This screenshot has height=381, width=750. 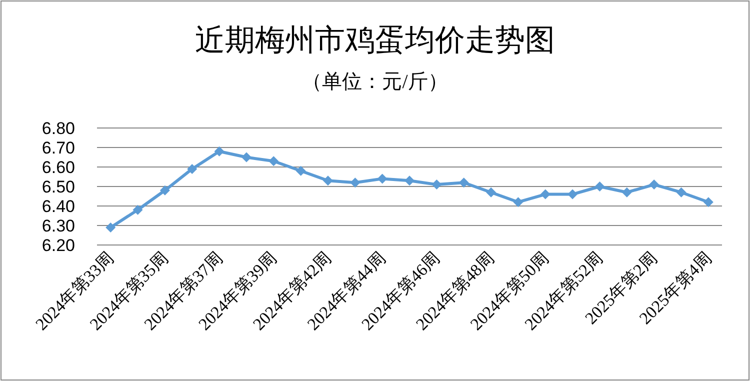 I want to click on chart-subtitle: （单位：元/斤）, so click(x=375, y=82).